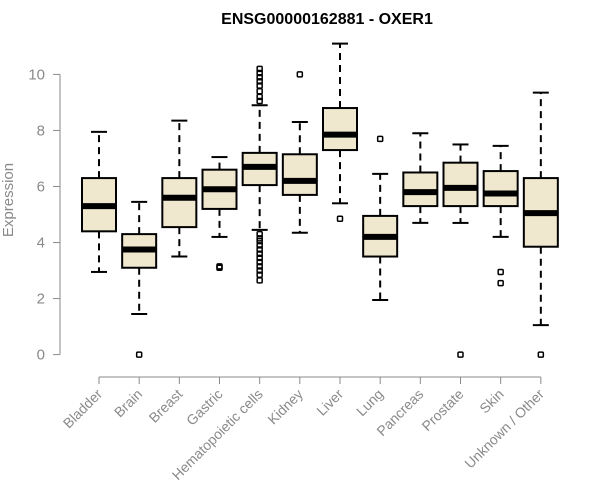 The height and width of the screenshot is (500, 600). What do you see at coordinates (491, 401) in the screenshot?
I see `x-tick-label: Skin` at bounding box center [491, 401].